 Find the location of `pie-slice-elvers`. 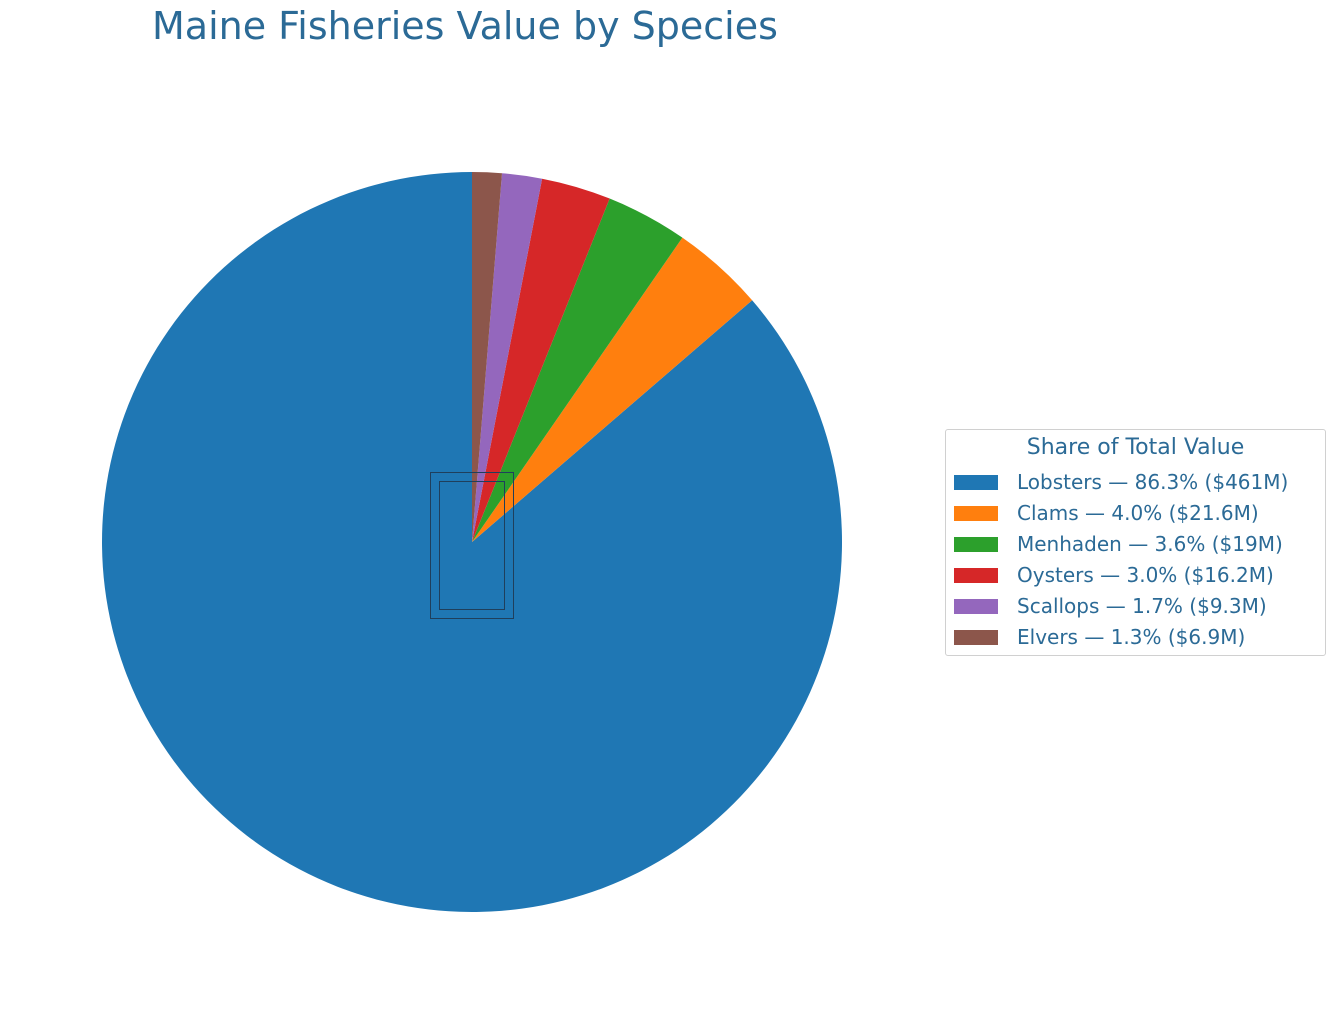

pie-slice-elvers is located at coordinates (487, 357).